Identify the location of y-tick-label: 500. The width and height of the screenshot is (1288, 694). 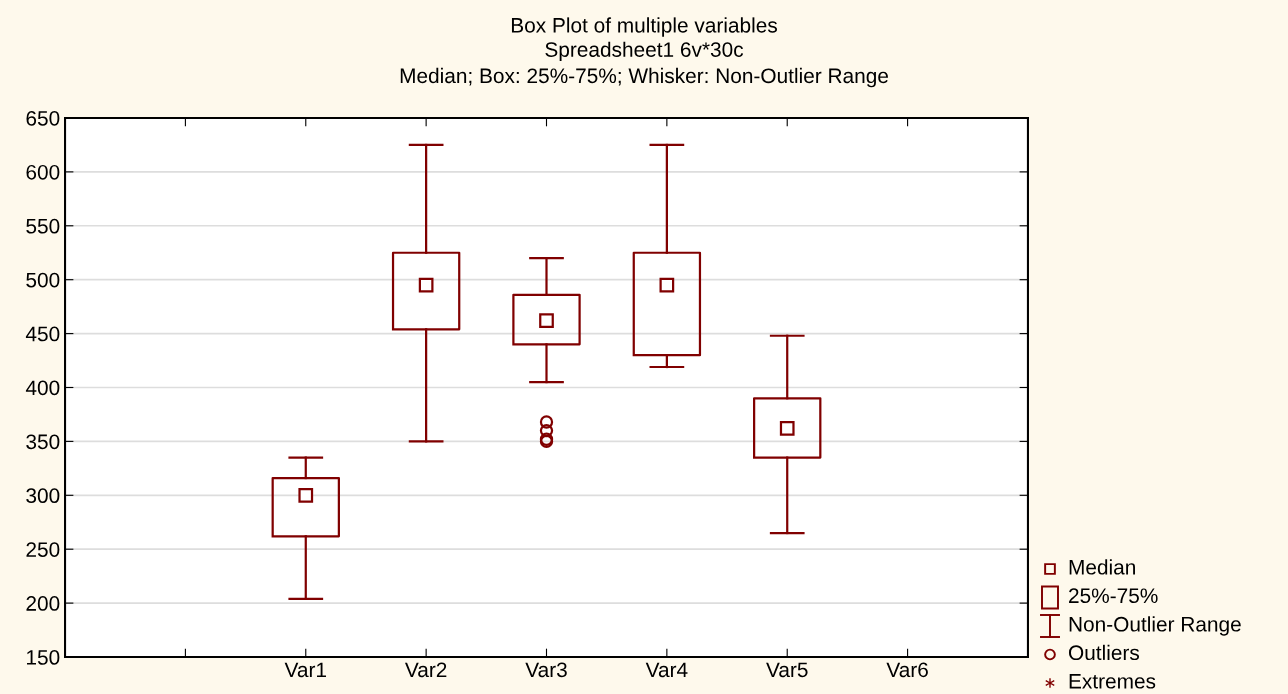
(43, 280).